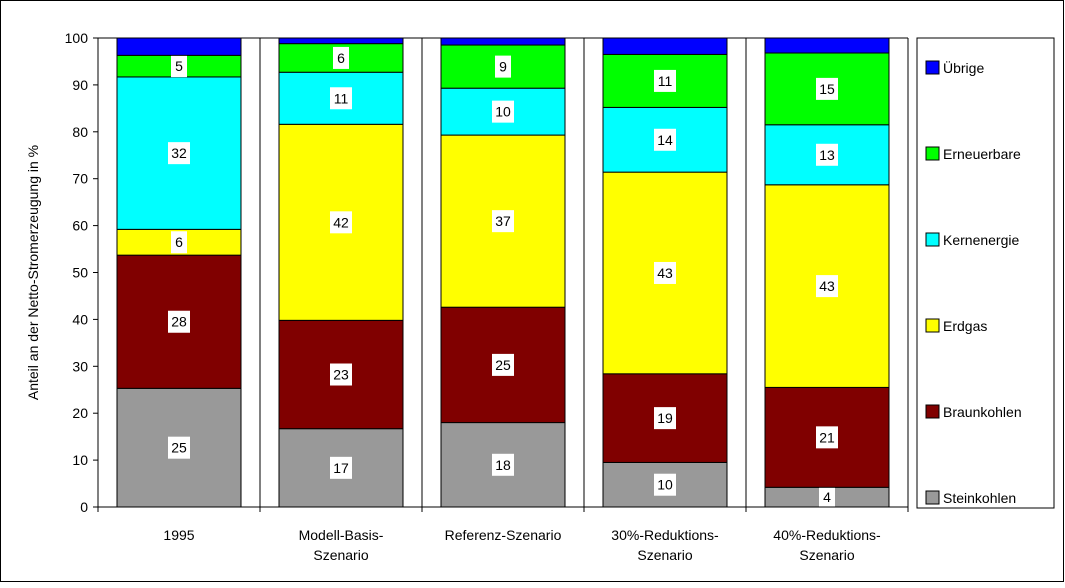 This screenshot has height=588, width=1065. I want to click on x-tick-label-line: 40%-Reduktions-, so click(827, 535).